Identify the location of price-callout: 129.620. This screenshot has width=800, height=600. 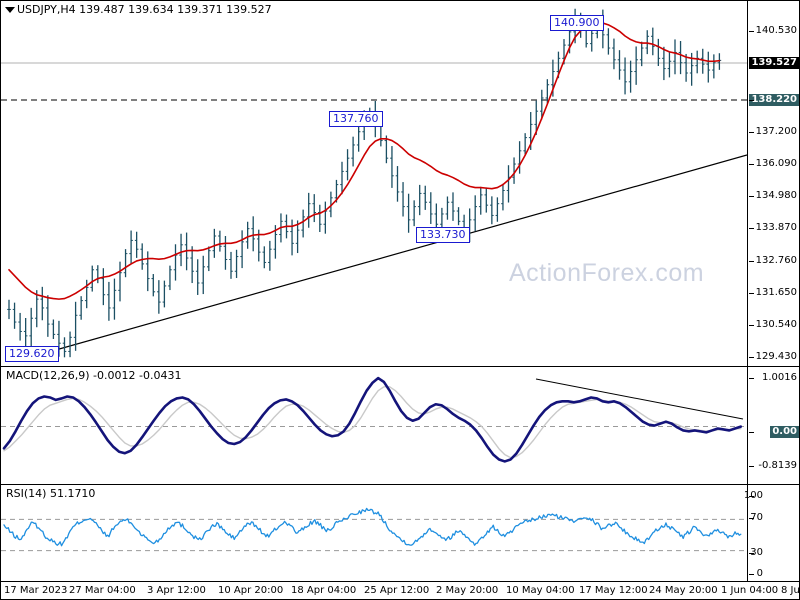
(32, 354).